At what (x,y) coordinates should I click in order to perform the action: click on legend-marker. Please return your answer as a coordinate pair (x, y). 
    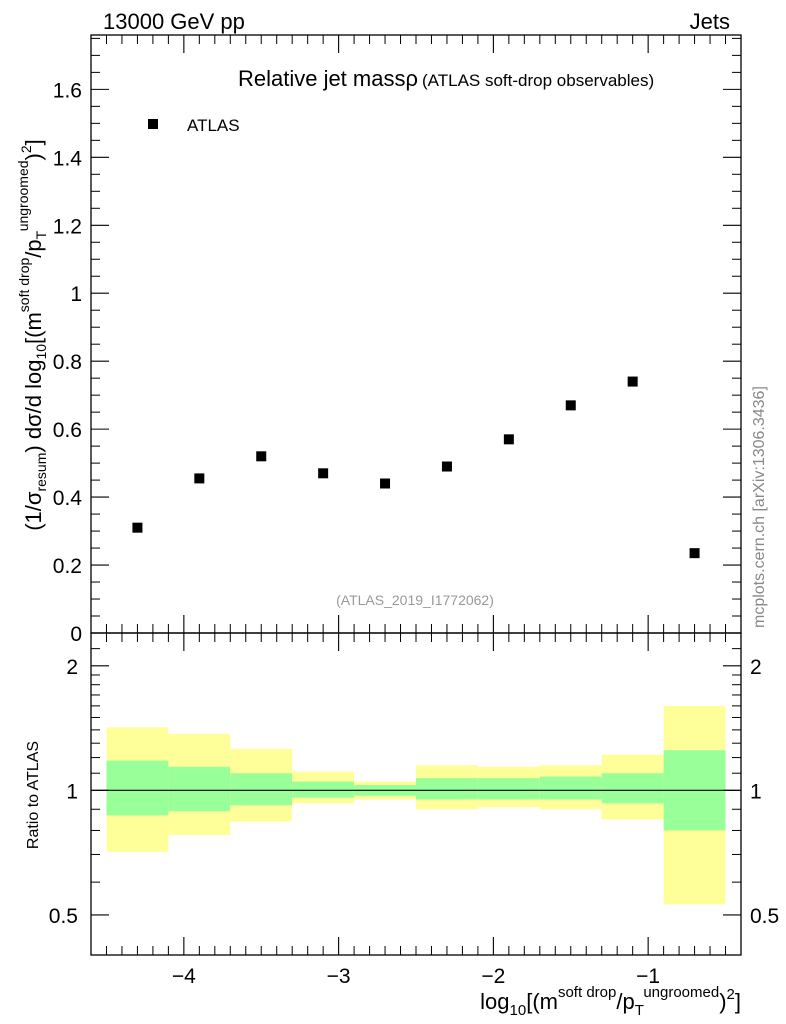
    Looking at the image, I should click on (153, 124).